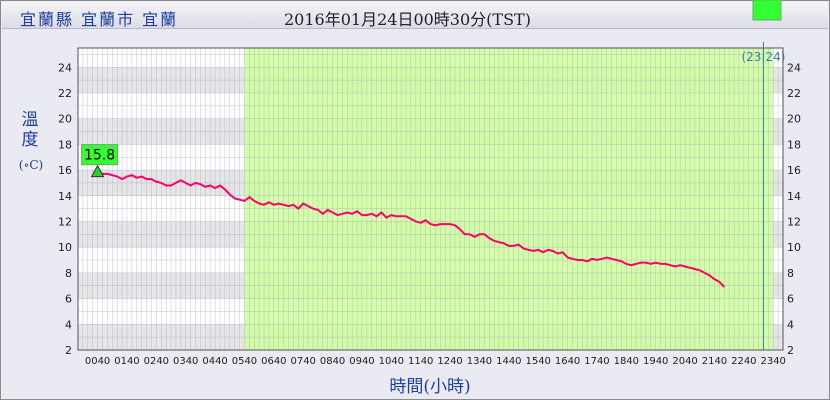 The width and height of the screenshot is (830, 400). What do you see at coordinates (508, 361) in the screenshot?
I see `x-tick-label: 1440` at bounding box center [508, 361].